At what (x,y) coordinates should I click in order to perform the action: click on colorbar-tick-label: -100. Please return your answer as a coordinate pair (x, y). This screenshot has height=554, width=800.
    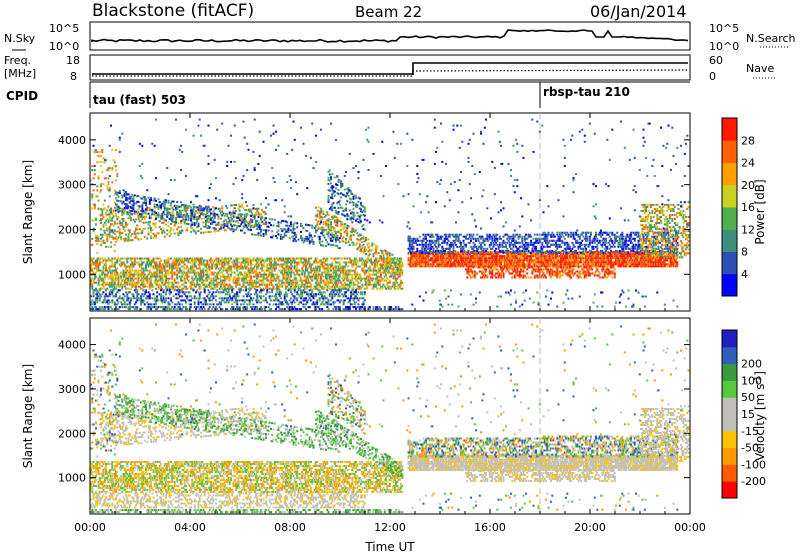
    Looking at the image, I should click on (753, 464).